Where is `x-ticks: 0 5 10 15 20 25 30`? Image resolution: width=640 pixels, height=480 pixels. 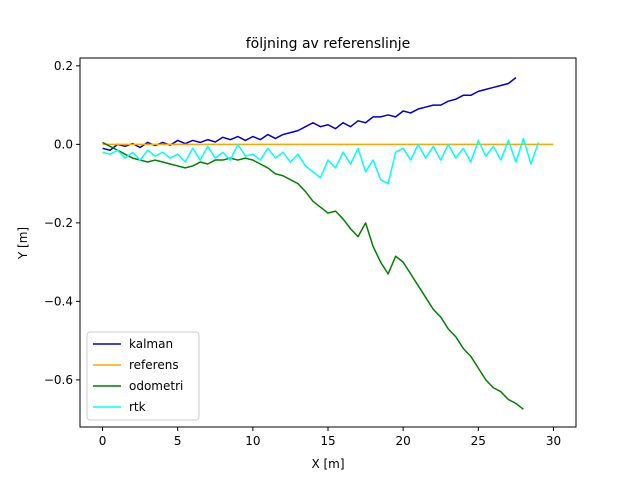 x-ticks: 0 5 10 15 20 25 30 is located at coordinates (330, 437).